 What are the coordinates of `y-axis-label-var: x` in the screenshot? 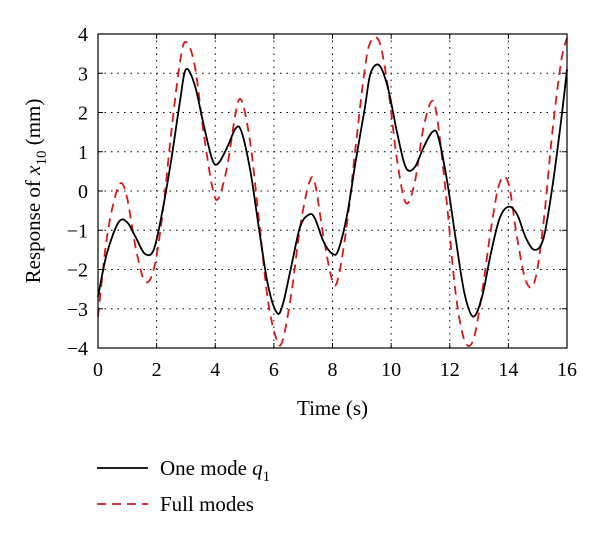 It's located at (33, 170).